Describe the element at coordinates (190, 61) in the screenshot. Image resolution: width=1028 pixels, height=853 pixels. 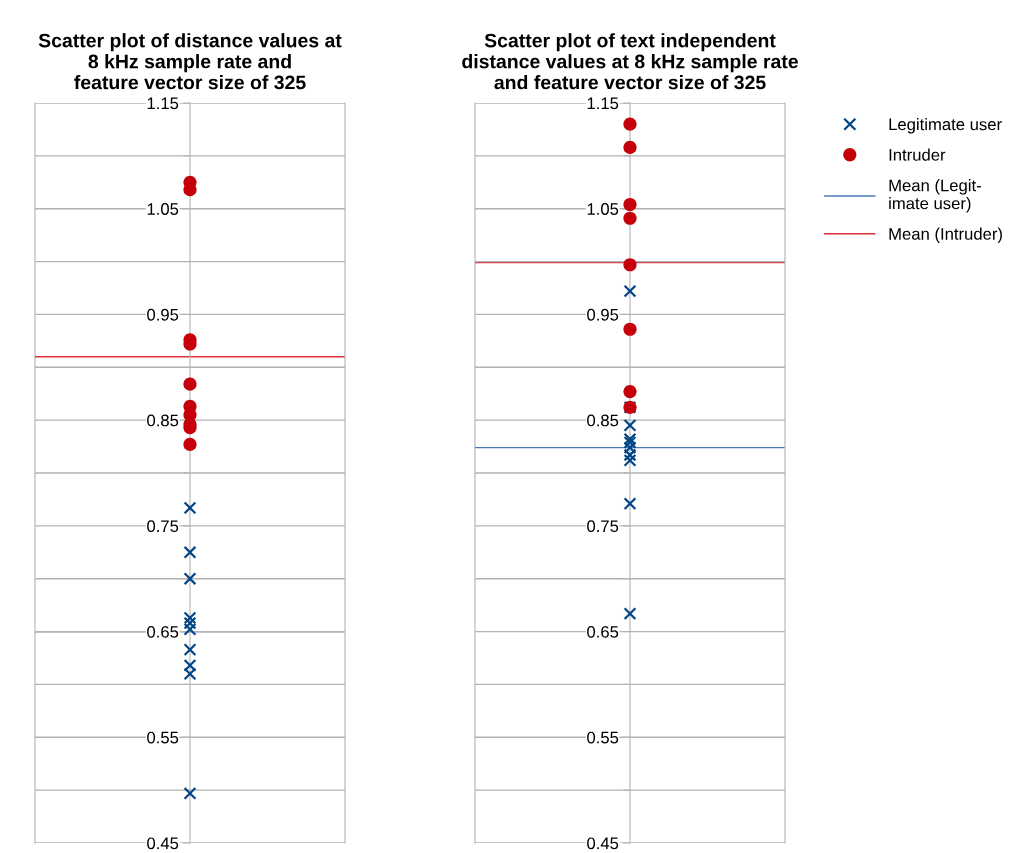
I see `chart-title: Scatter plot of distance values at 8 kHz sample rate and feature vector size of 325` at that location.